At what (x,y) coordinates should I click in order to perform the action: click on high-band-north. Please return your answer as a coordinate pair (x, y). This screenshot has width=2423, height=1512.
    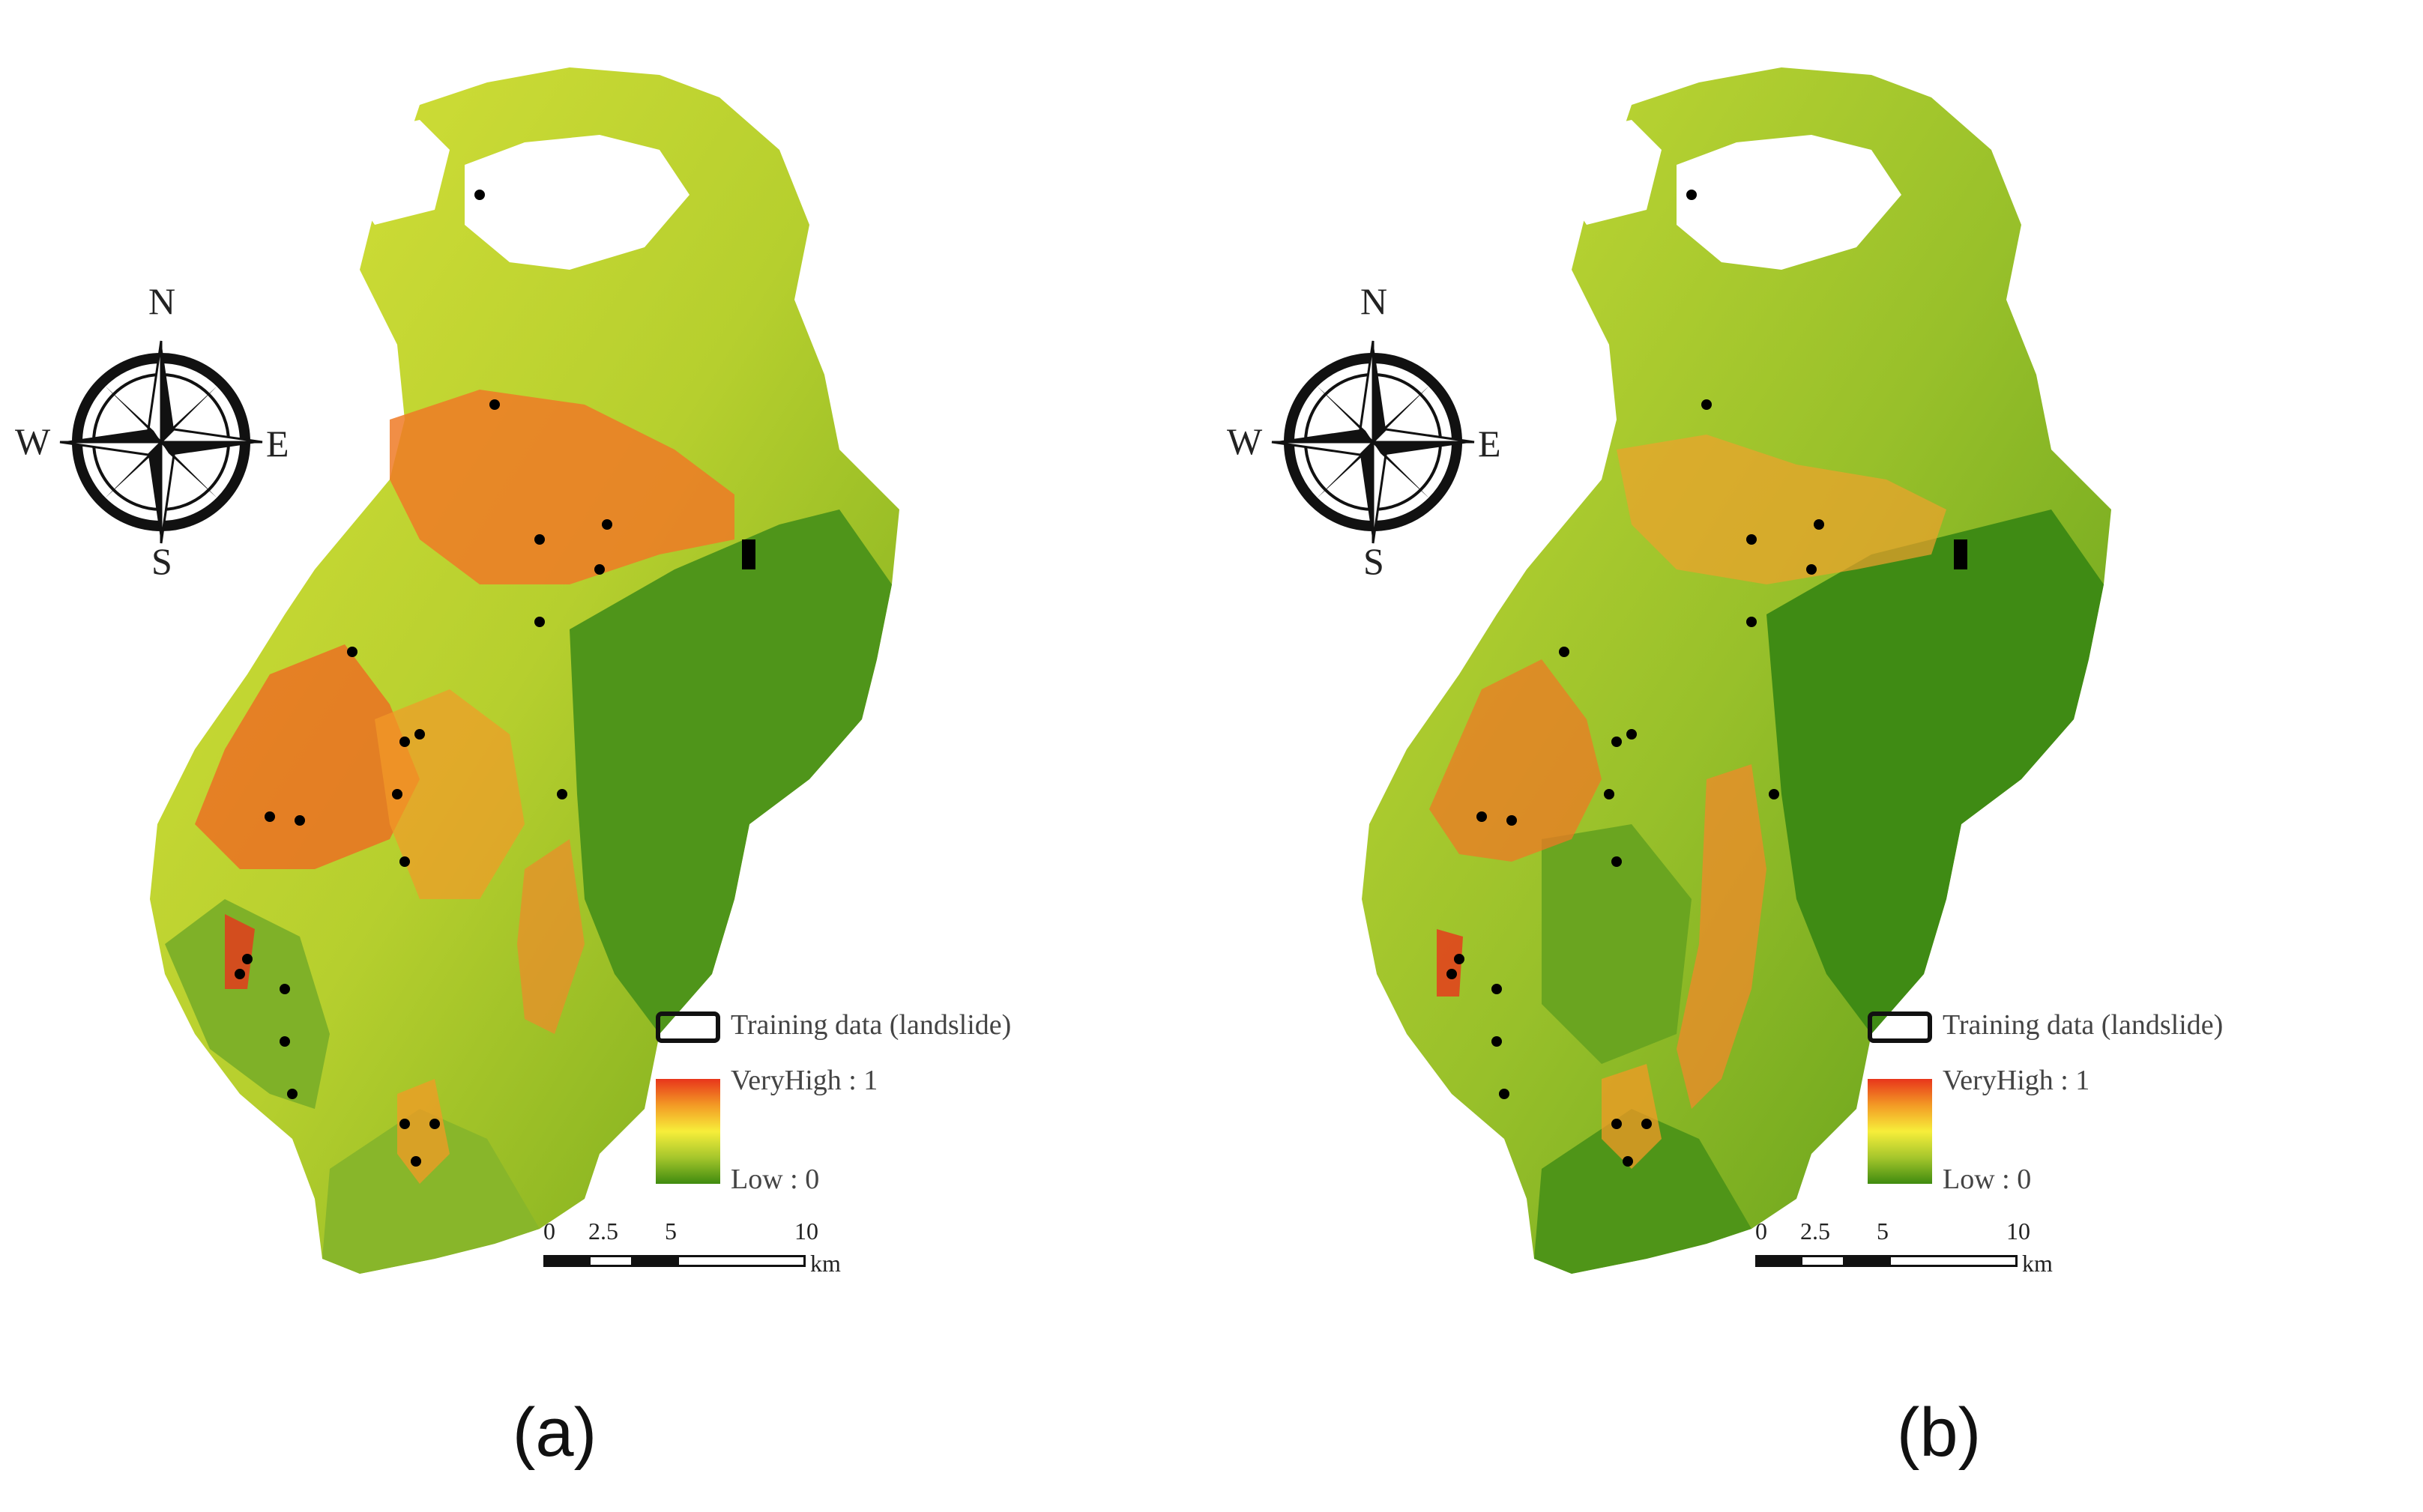
    Looking at the image, I should click on (1782, 509).